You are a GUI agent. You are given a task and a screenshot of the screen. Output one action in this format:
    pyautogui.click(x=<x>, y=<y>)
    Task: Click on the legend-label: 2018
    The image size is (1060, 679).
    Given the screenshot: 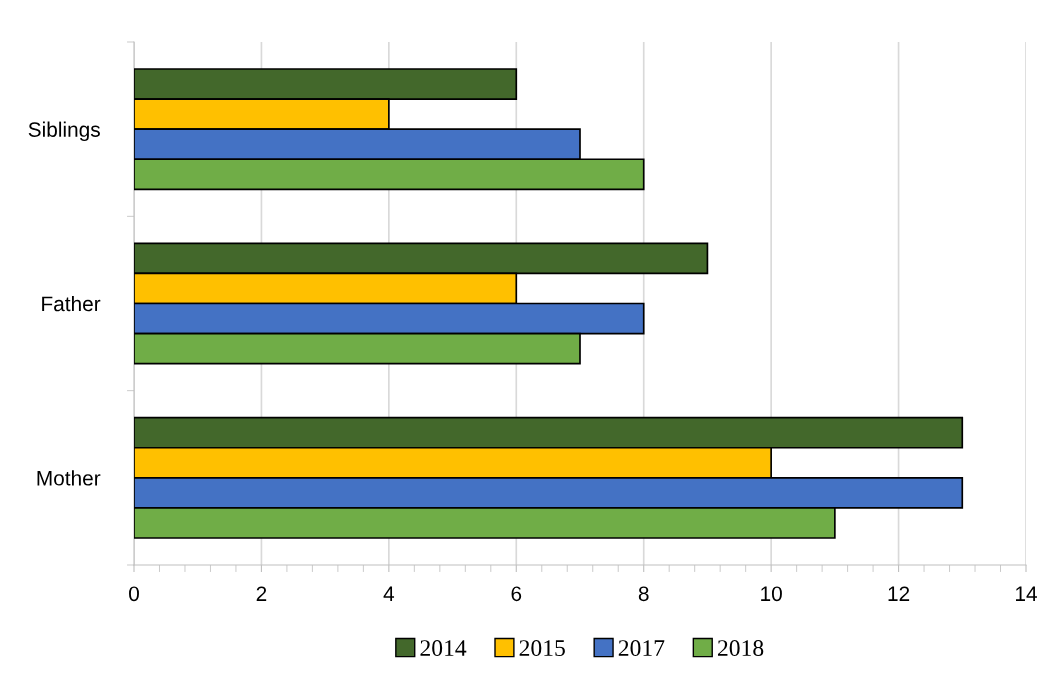 What is the action you would take?
    pyautogui.click(x=740, y=648)
    